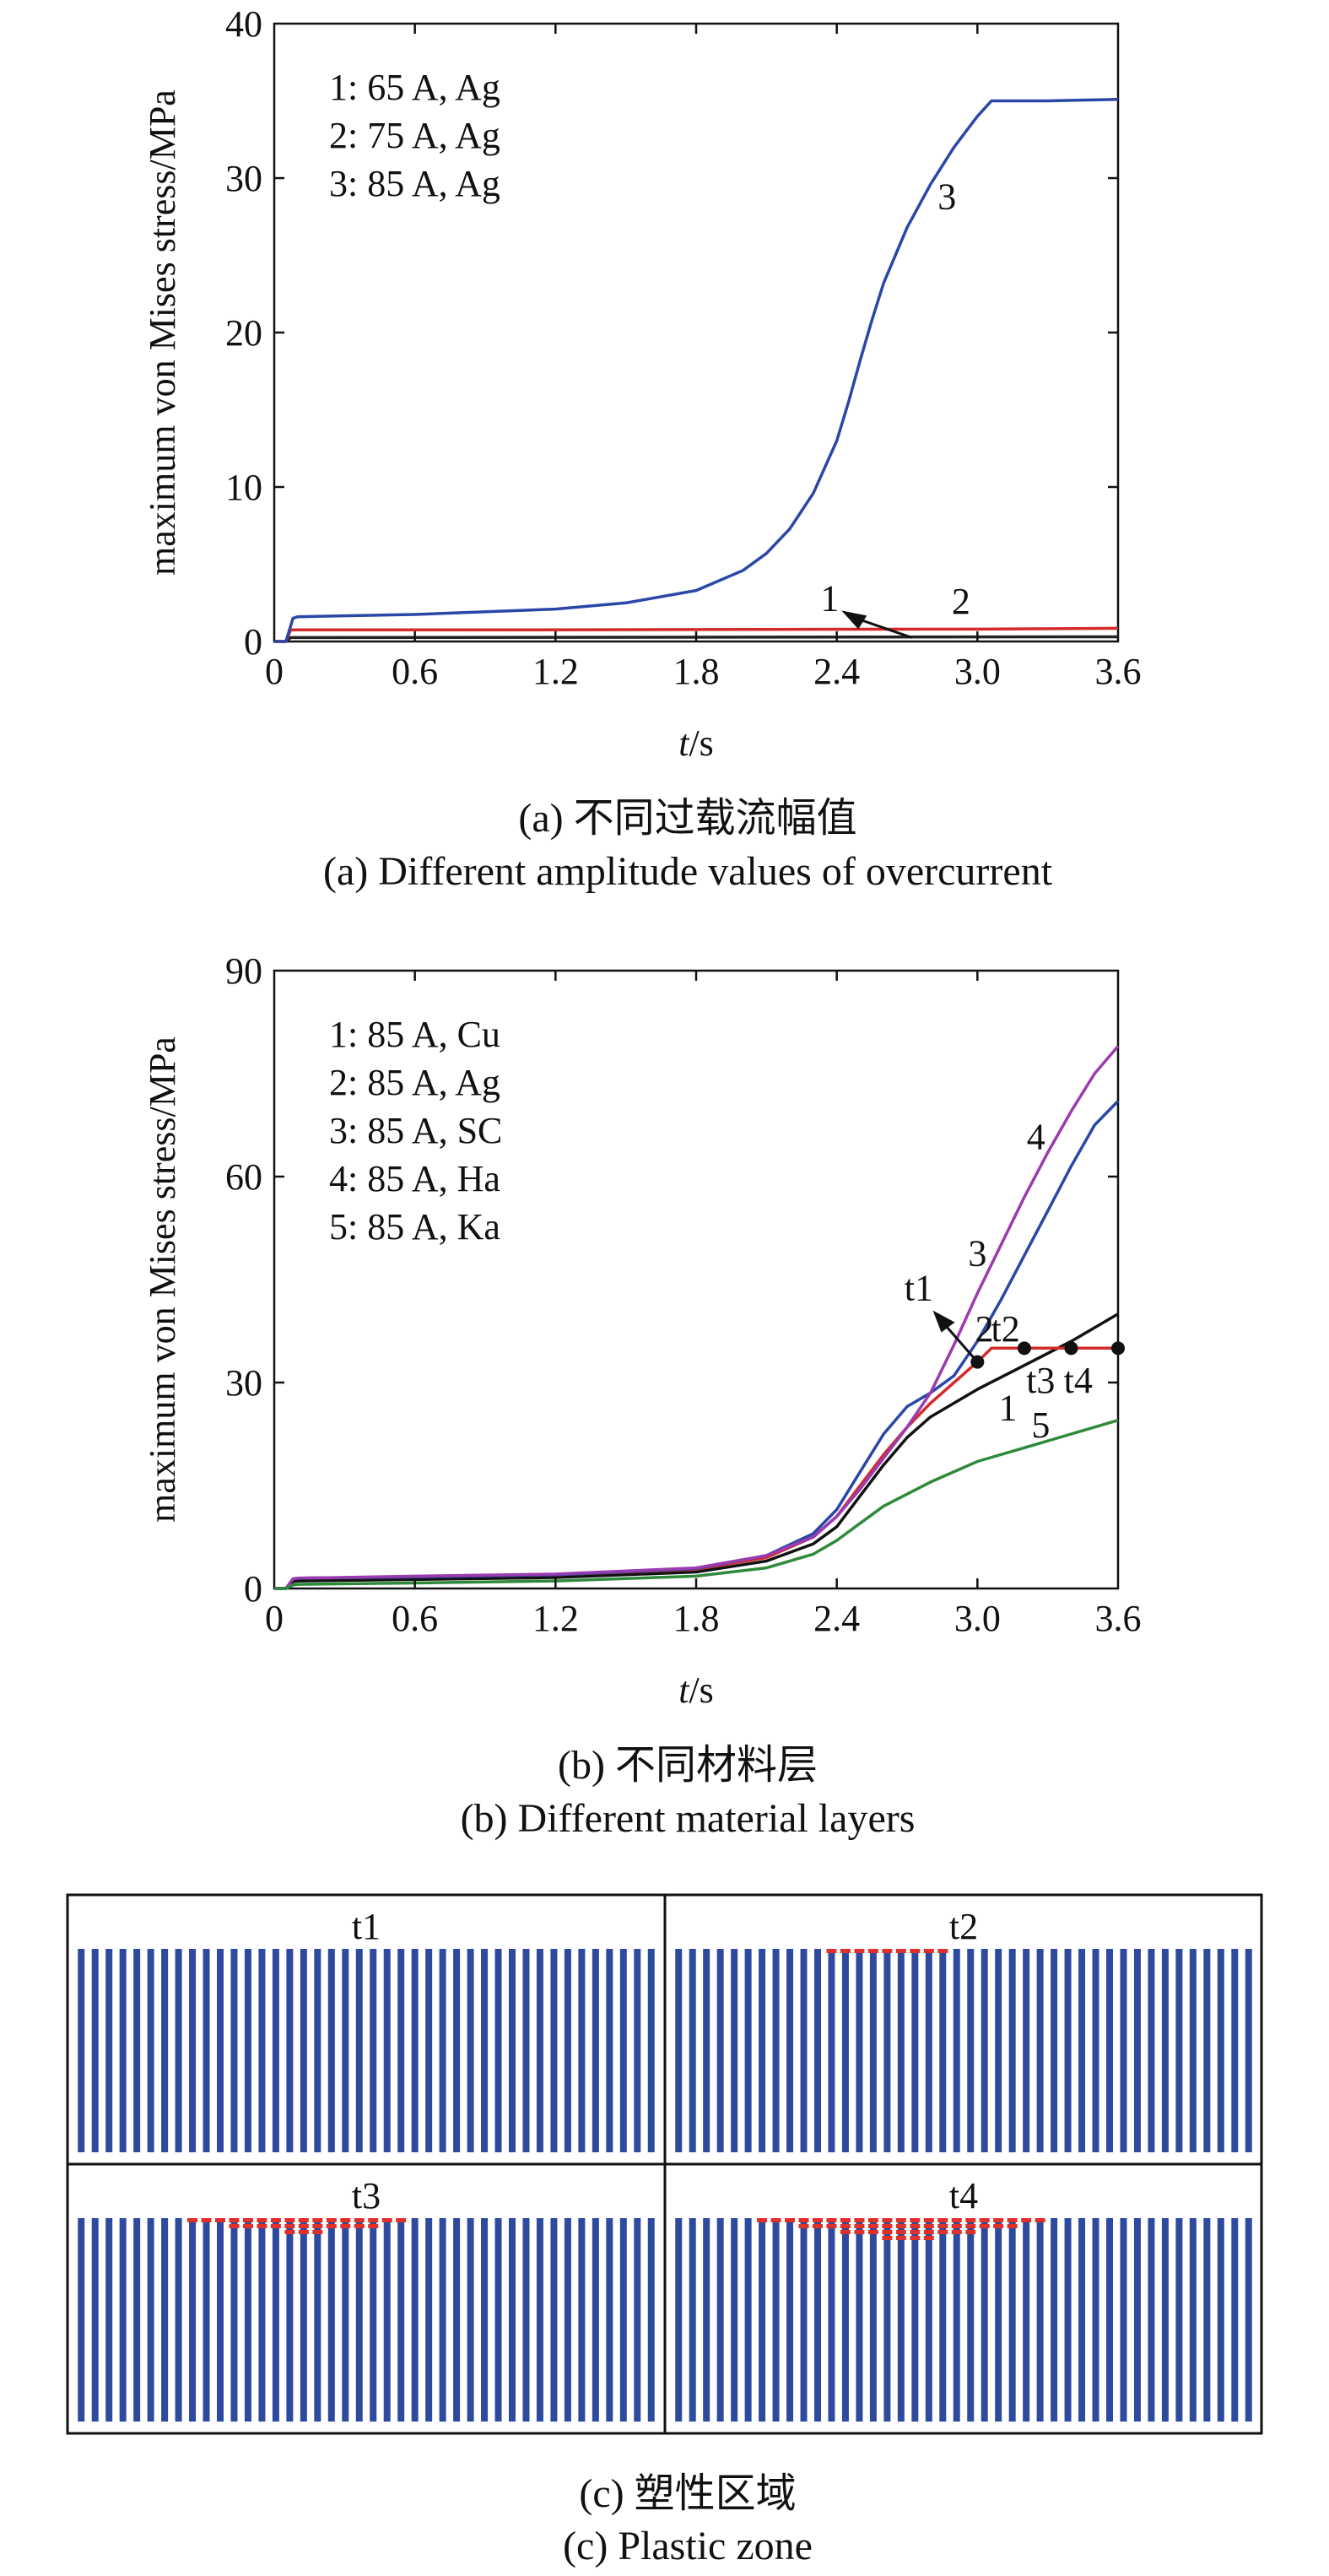 The image size is (1329, 2576). What do you see at coordinates (414, 1034) in the screenshot?
I see `chart-b-legend-entry: 1: 85 A, Cu` at bounding box center [414, 1034].